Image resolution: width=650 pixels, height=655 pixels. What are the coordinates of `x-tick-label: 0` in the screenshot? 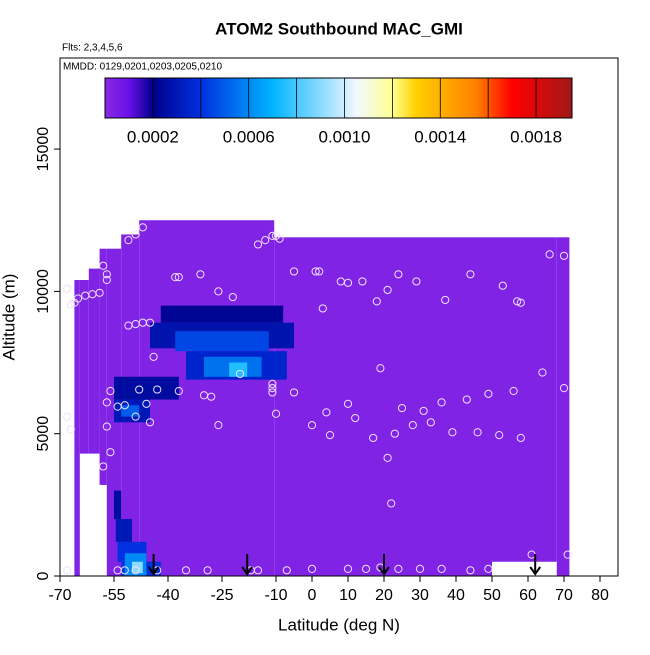 It's located at (312, 595).